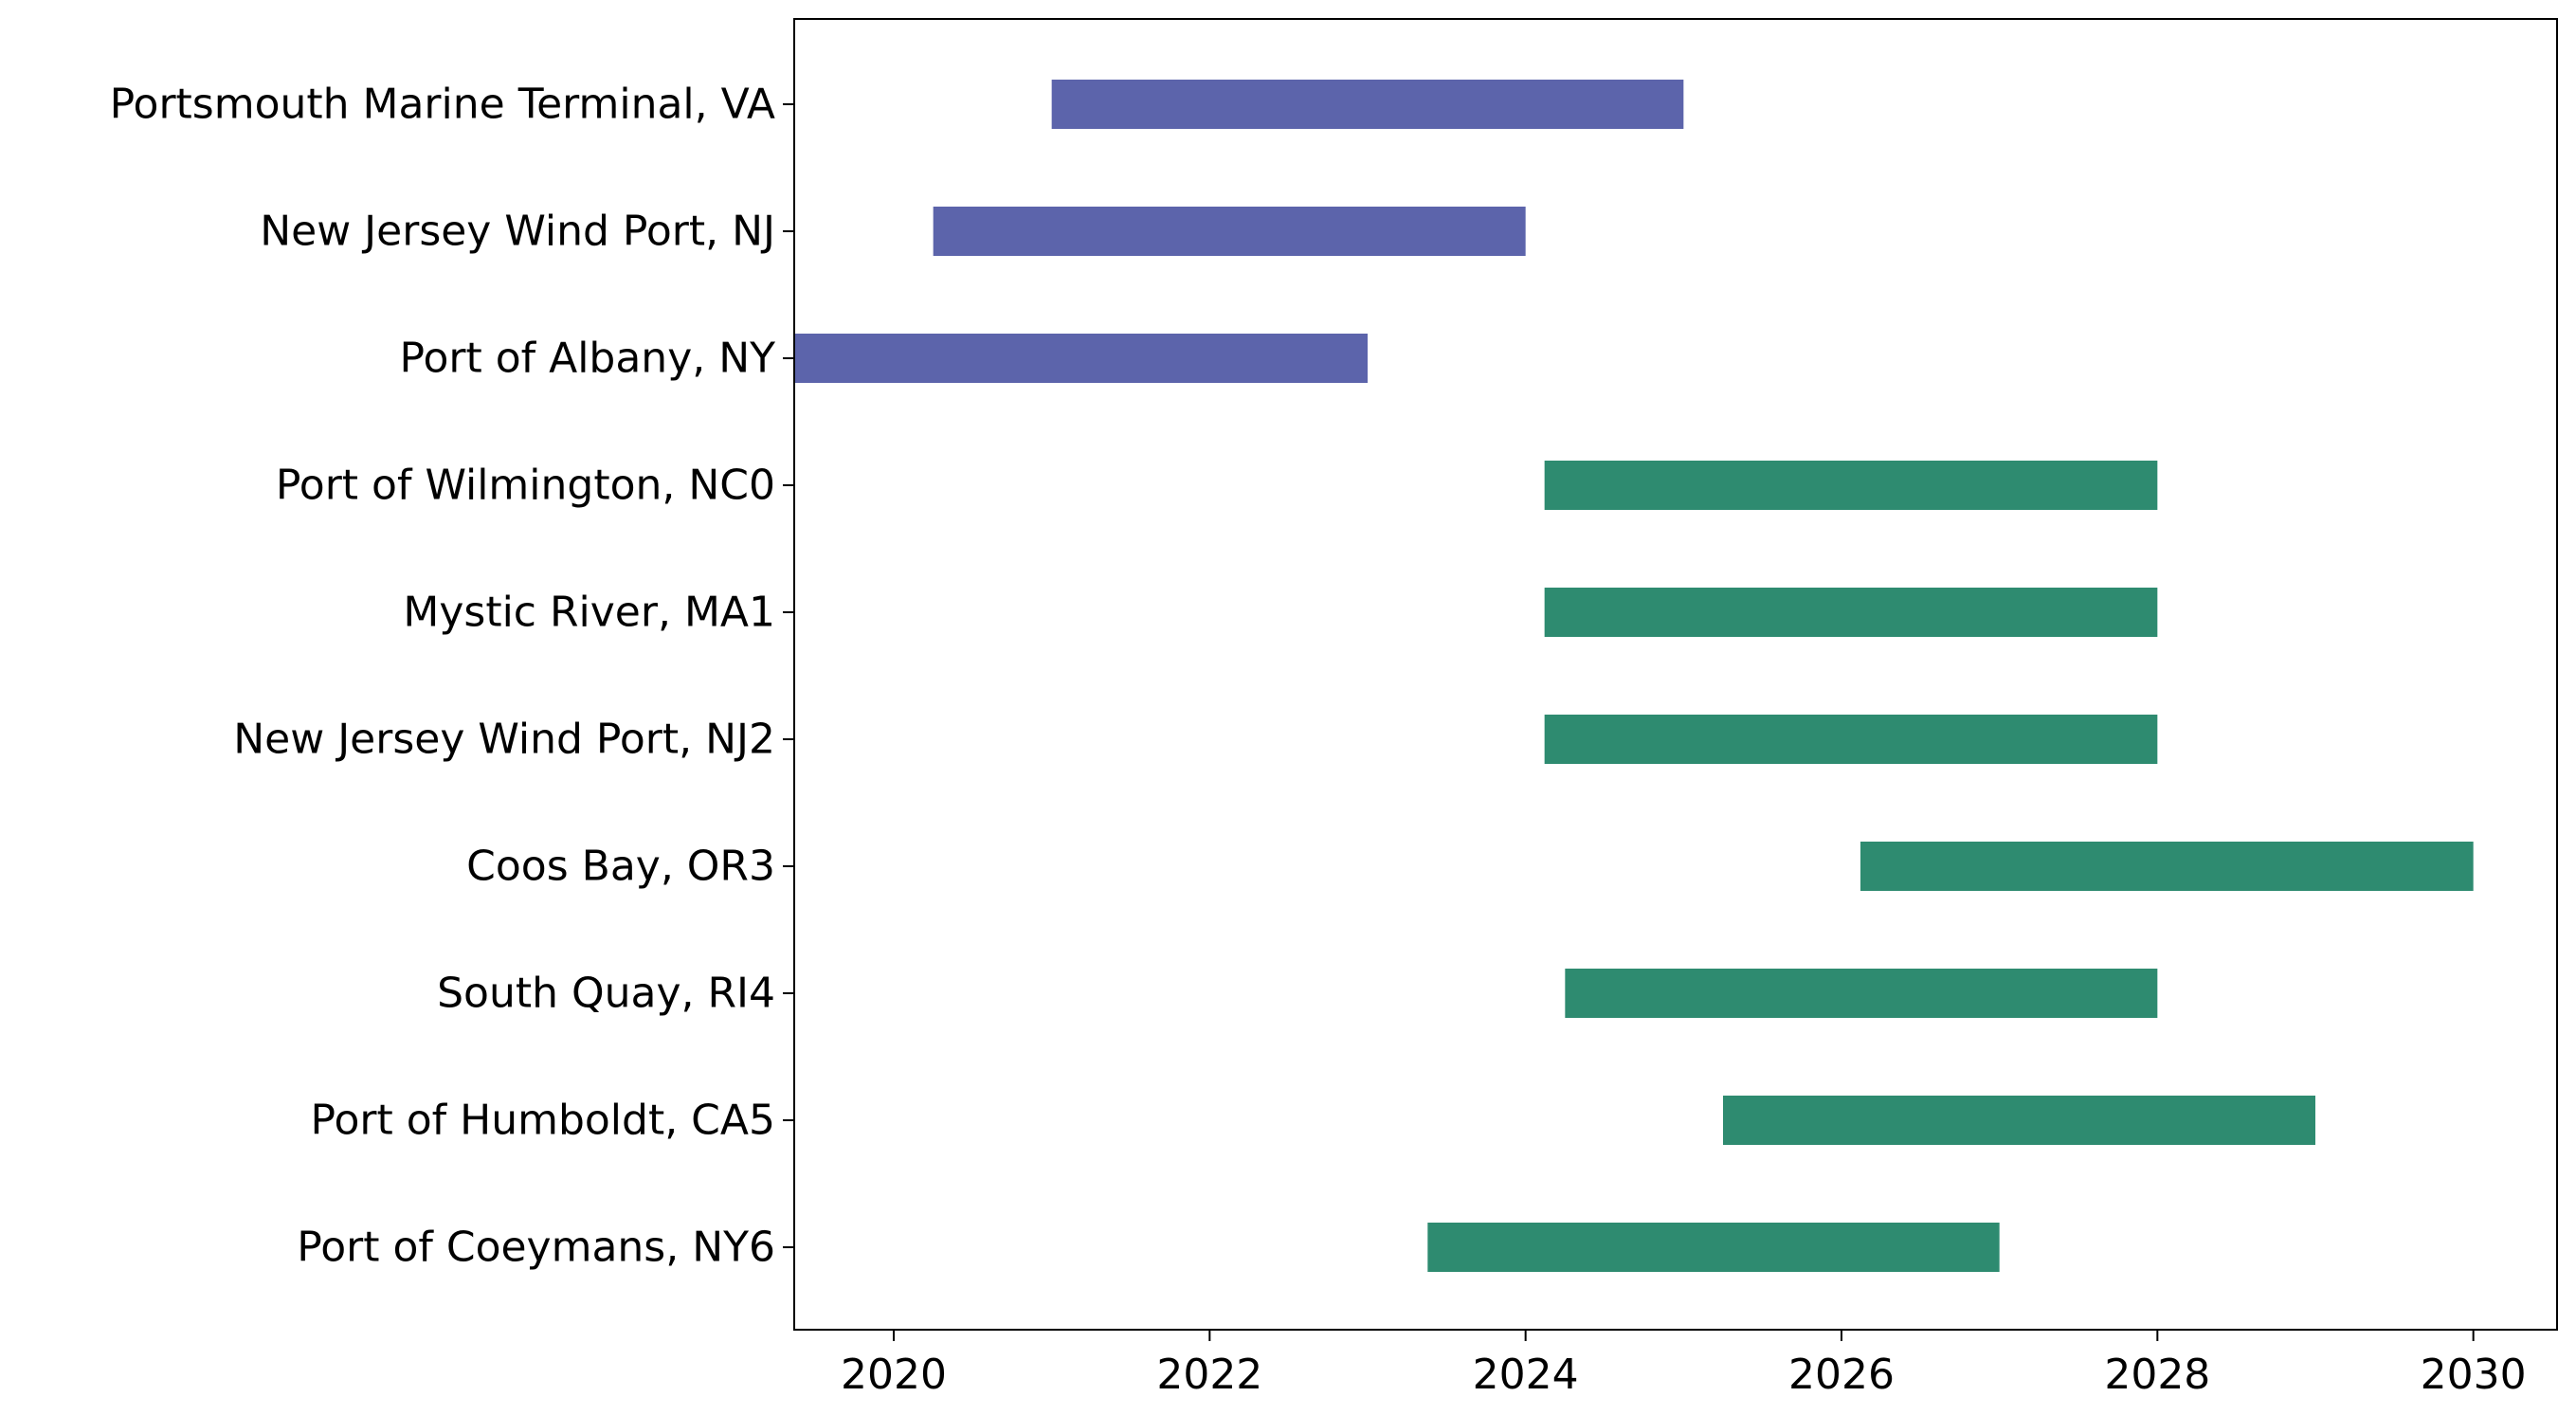 The width and height of the screenshot is (2576, 1415). I want to click on y-tick-label: Port of Wilmington, NC0, so click(525, 486).